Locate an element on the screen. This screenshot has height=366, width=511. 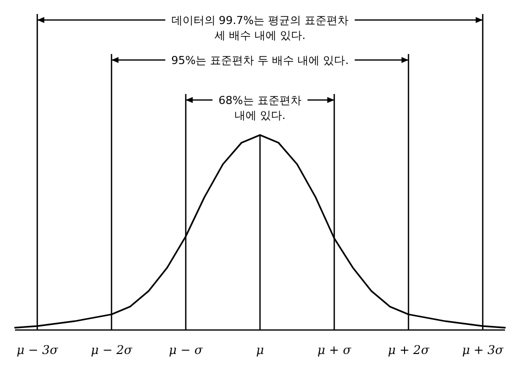
x-tick-label: μ is located at coordinates (260, 350).